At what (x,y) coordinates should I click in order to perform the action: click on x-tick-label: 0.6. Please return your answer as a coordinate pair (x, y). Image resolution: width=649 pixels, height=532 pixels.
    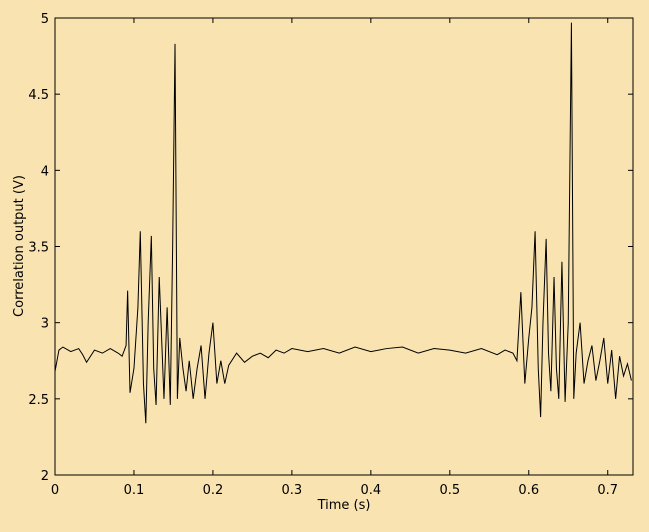
    Looking at the image, I should click on (528, 490).